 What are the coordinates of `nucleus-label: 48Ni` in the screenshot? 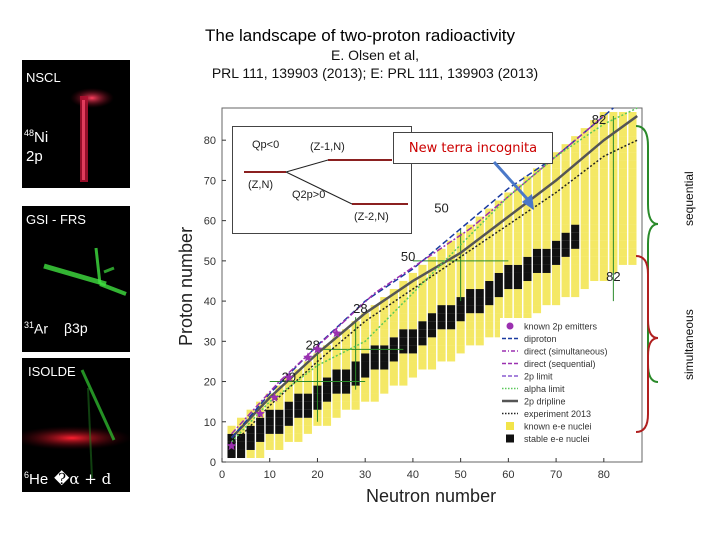 It's located at (36, 137).